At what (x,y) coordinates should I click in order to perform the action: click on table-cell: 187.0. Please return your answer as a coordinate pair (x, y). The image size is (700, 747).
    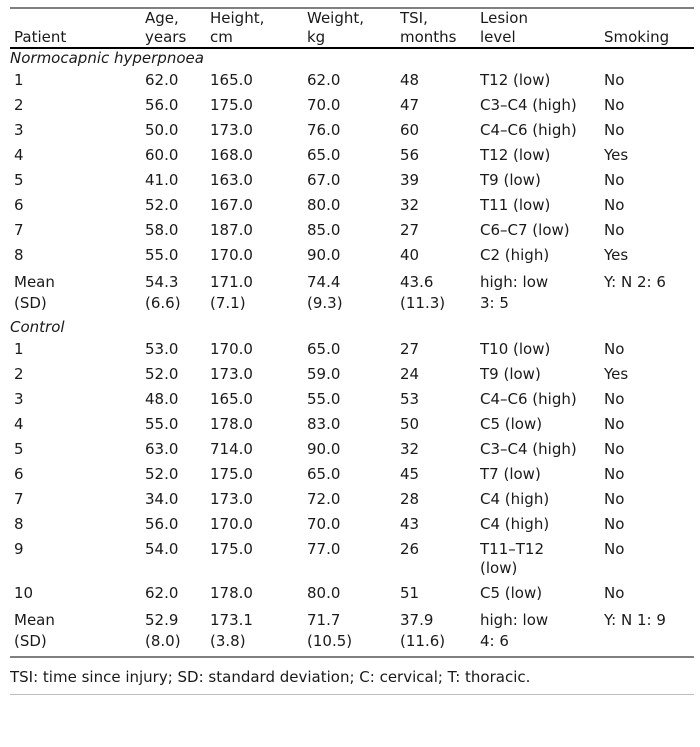
    Looking at the image, I should click on (231, 230).